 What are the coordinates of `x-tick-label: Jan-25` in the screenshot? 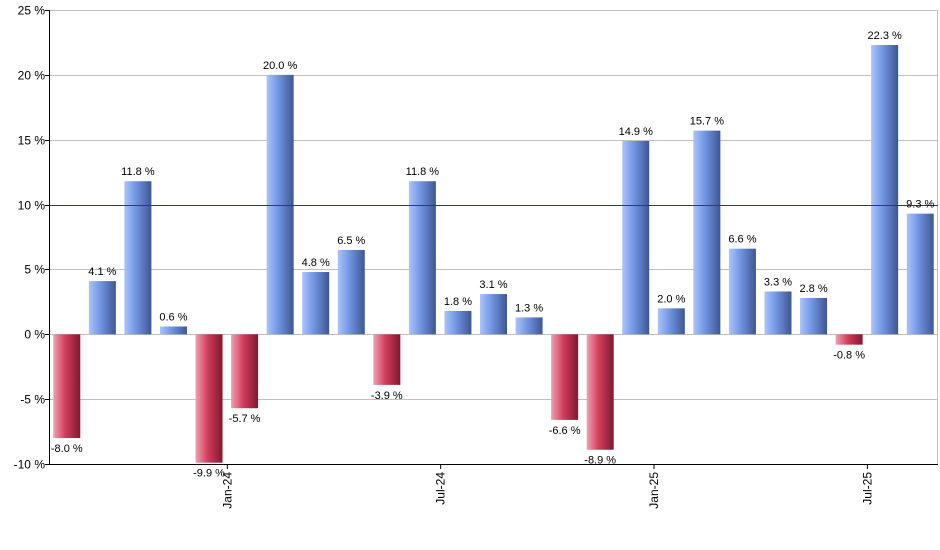 It's located at (654, 490).